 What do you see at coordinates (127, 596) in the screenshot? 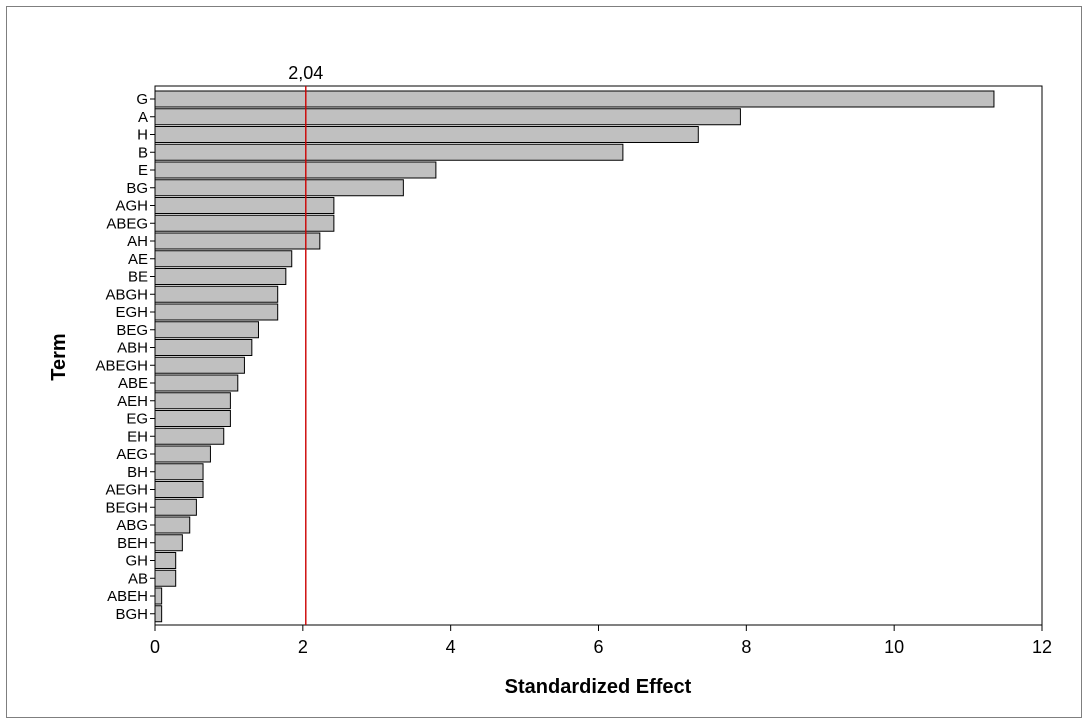
I see `term-label-abeh: ABEH` at bounding box center [127, 596].